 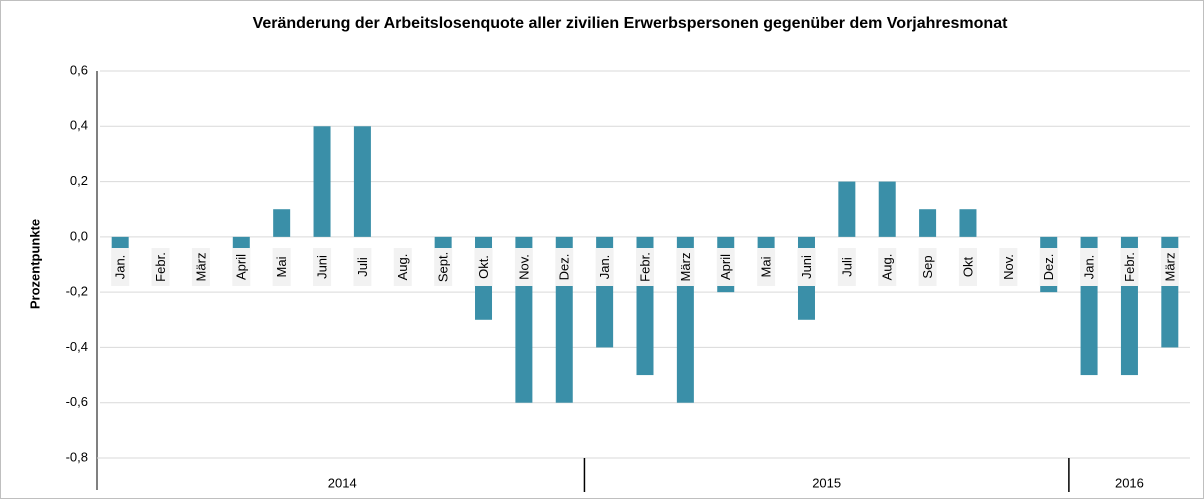 I want to click on year-label: 2016, so click(x=1129, y=482).